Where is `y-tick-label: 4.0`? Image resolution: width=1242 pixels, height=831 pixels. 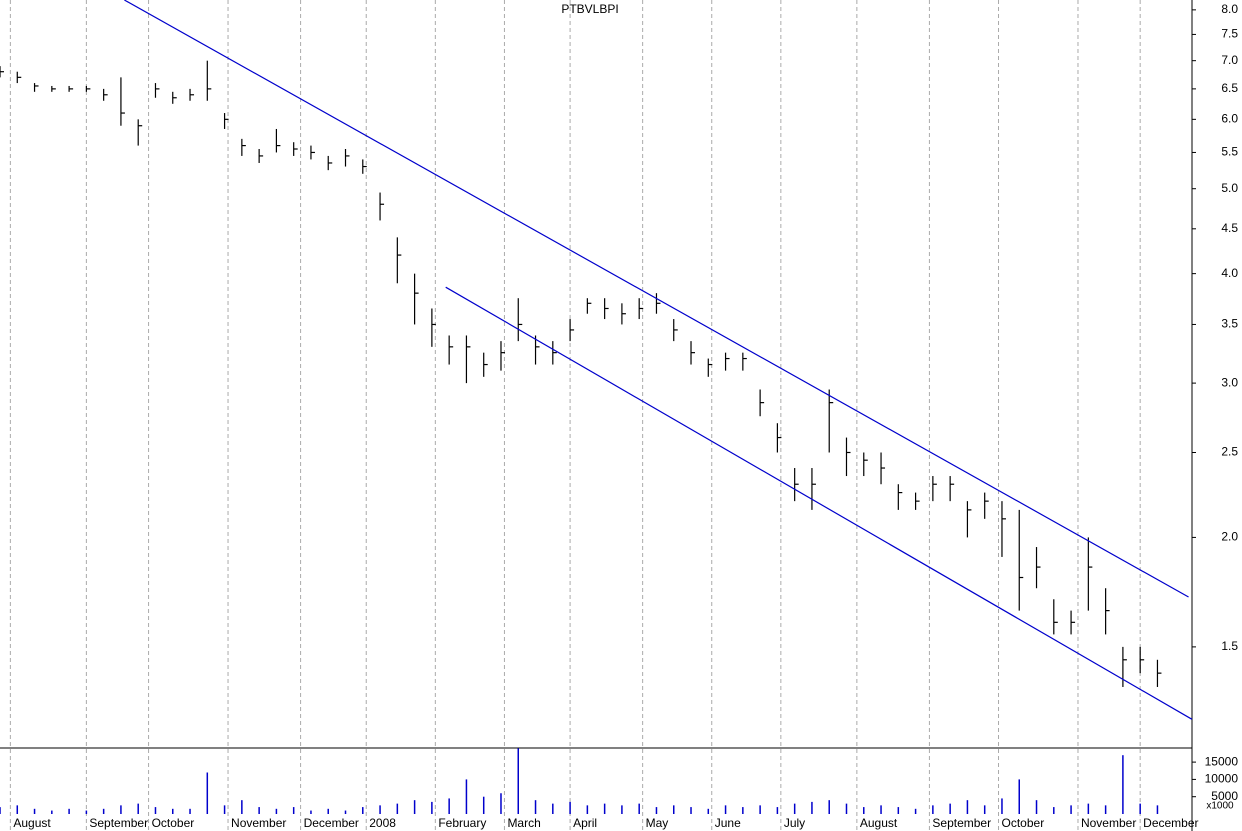
y-tick-label: 4.0 is located at coordinates (1229, 273).